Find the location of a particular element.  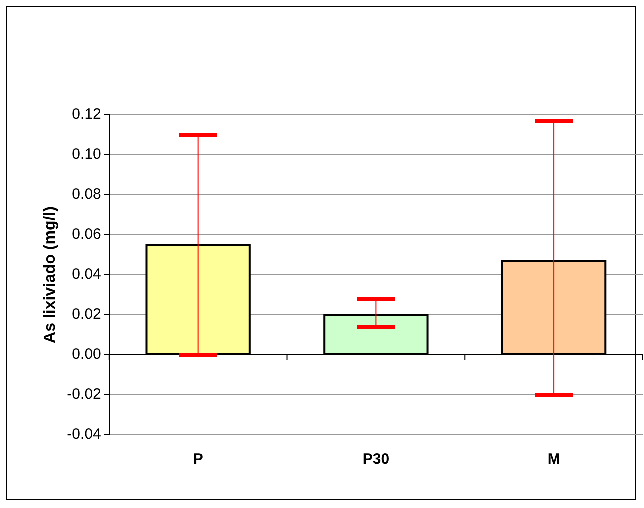

y-tick-label: 0.04 is located at coordinates (87, 275).